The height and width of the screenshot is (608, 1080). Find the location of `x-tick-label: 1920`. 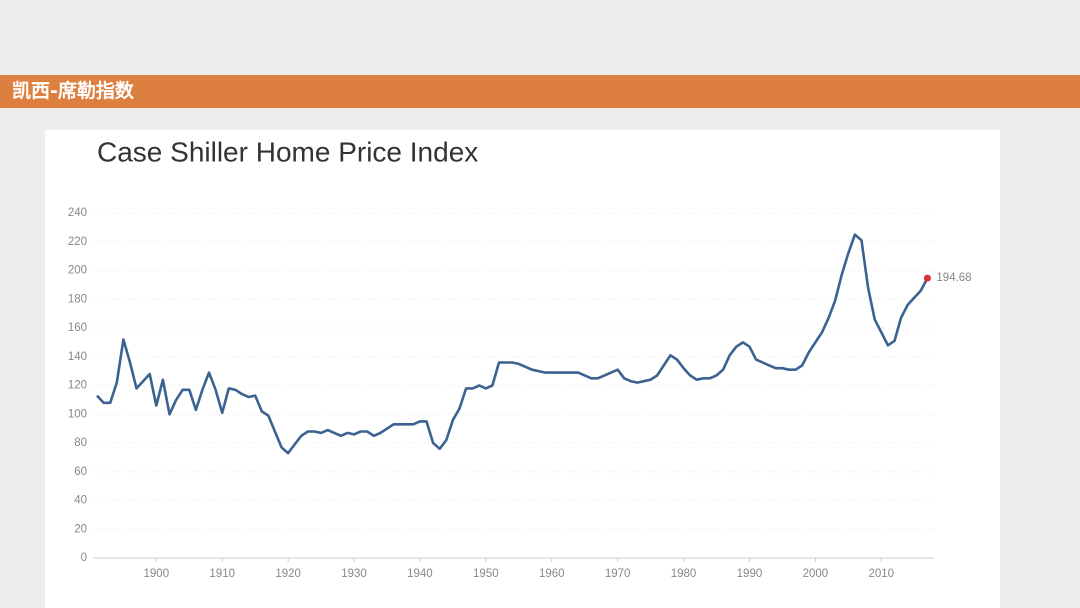

x-tick-label: 1920 is located at coordinates (288, 574).